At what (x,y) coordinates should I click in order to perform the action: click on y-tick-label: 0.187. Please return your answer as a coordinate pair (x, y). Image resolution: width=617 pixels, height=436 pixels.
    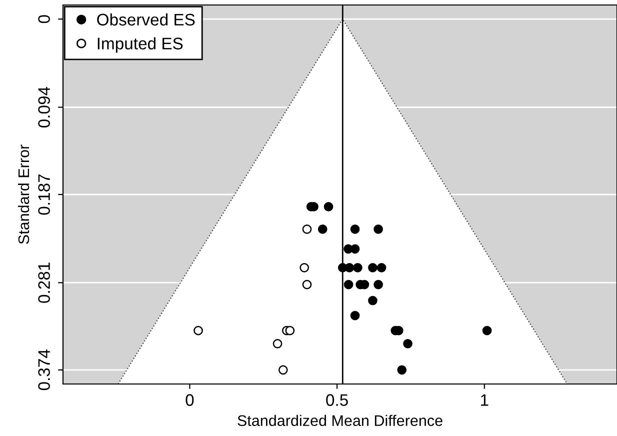
    Looking at the image, I should click on (44, 194).